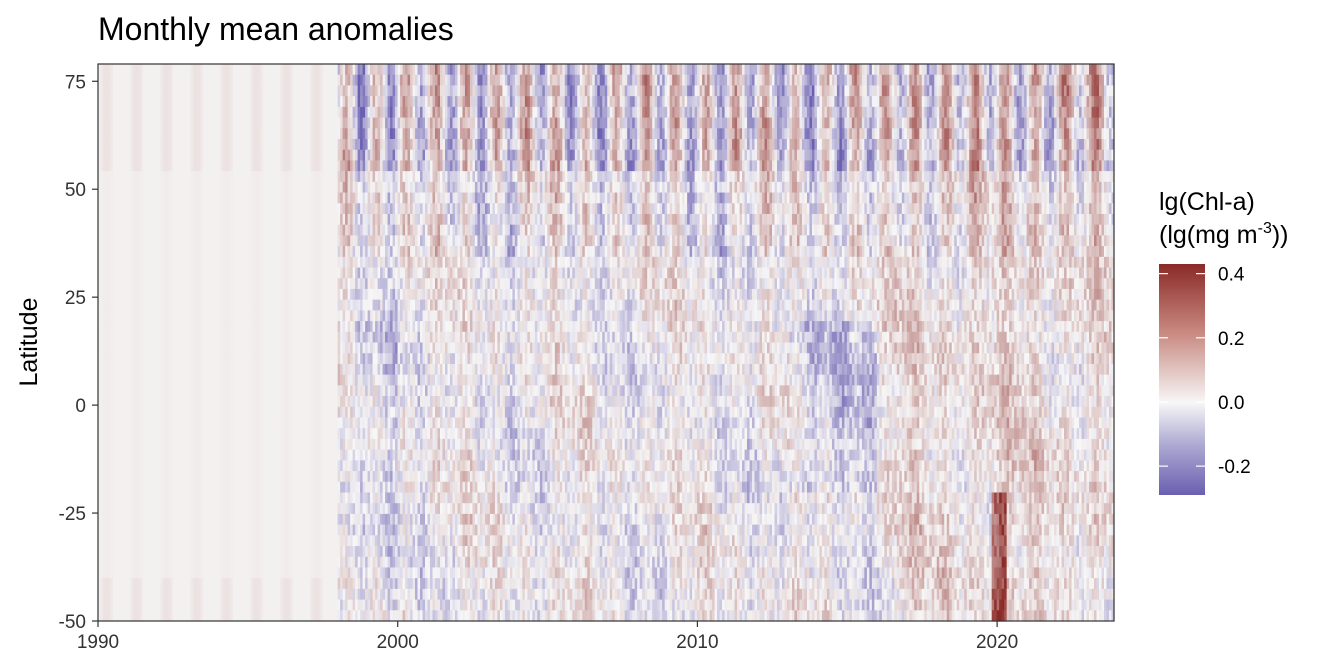  I want to click on chart-title: Monthly mean anomalies, so click(276, 29).